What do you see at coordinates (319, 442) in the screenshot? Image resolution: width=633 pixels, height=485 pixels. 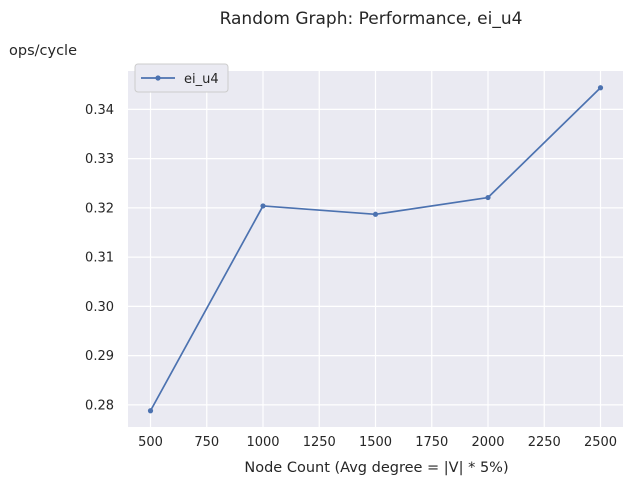 I see `x-tick-label: 1250` at bounding box center [319, 442].